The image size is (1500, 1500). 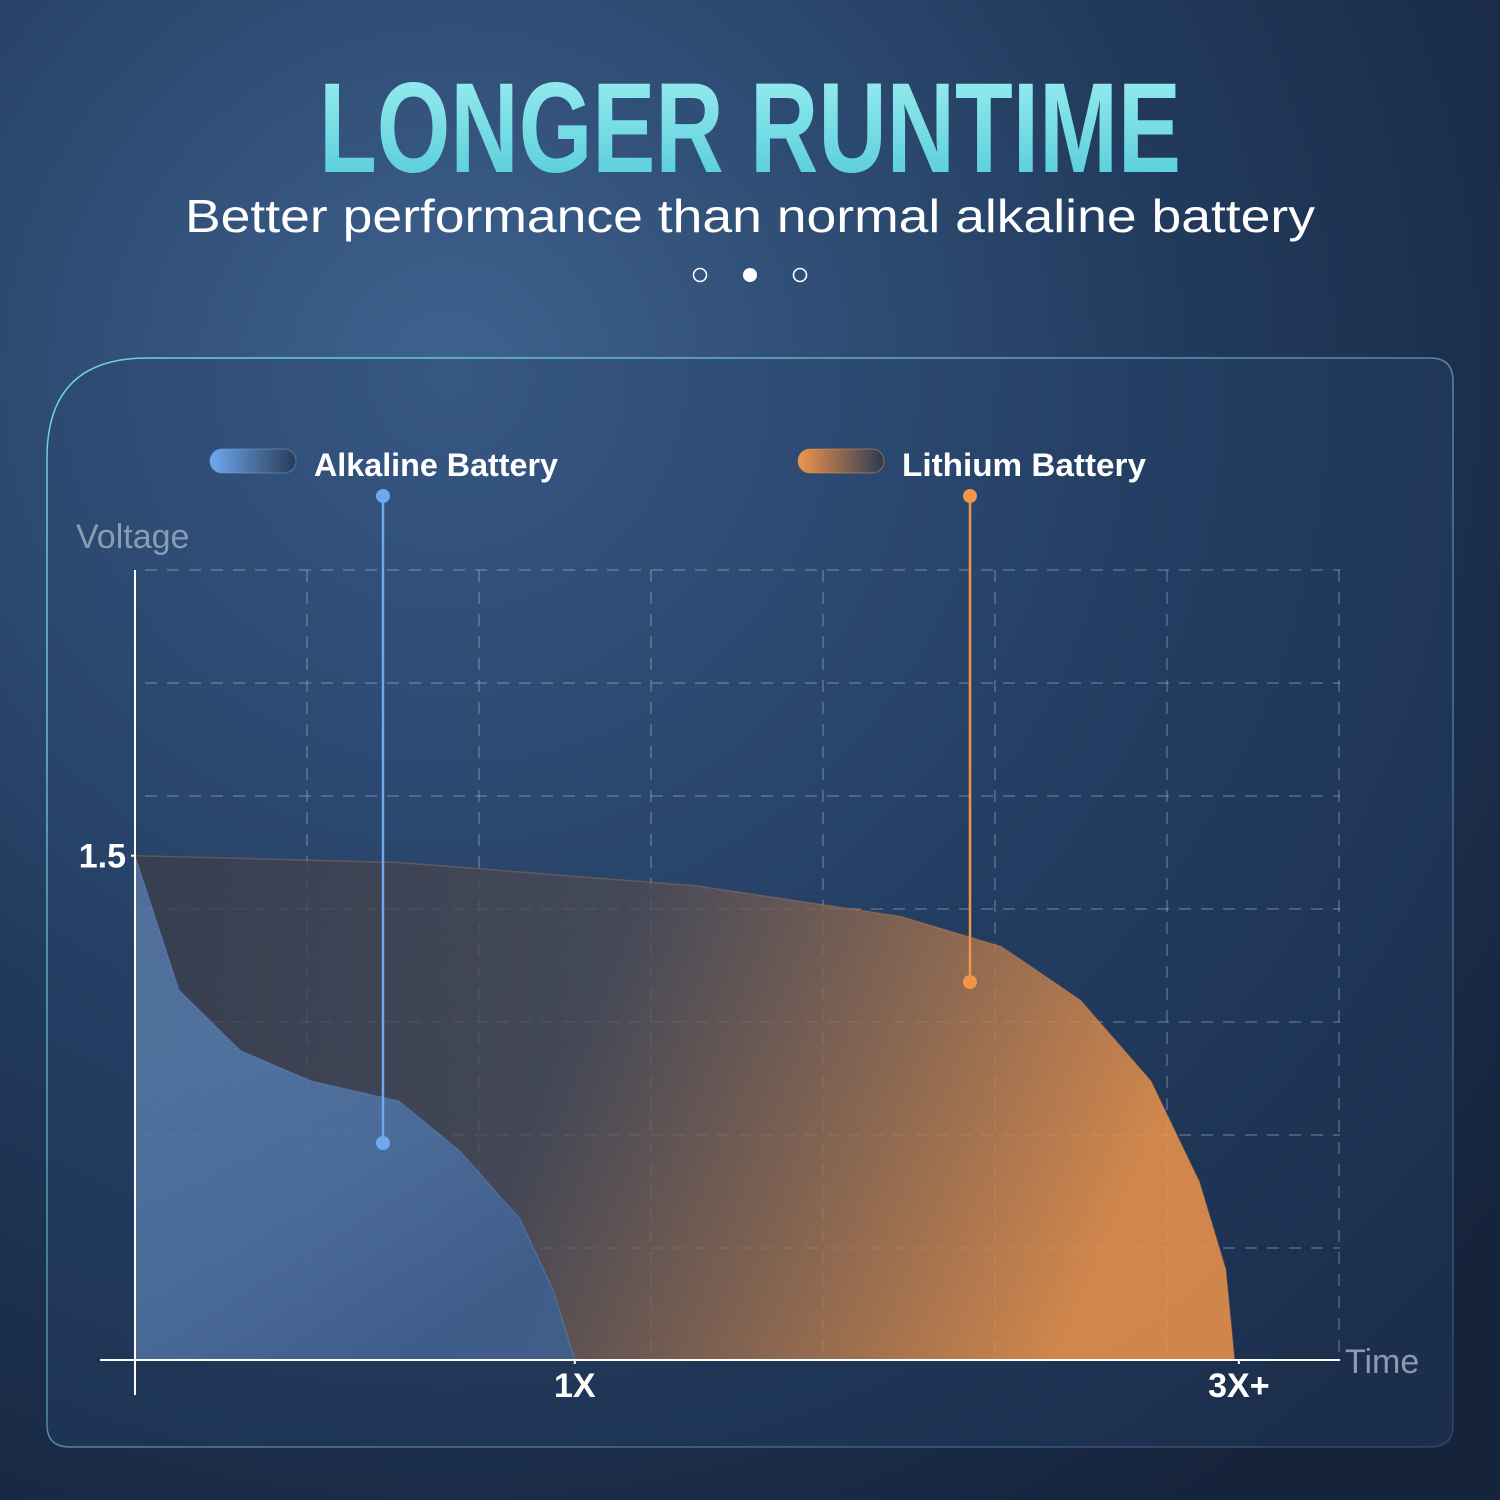 I want to click on area-edge, so click(x=355, y=1108).